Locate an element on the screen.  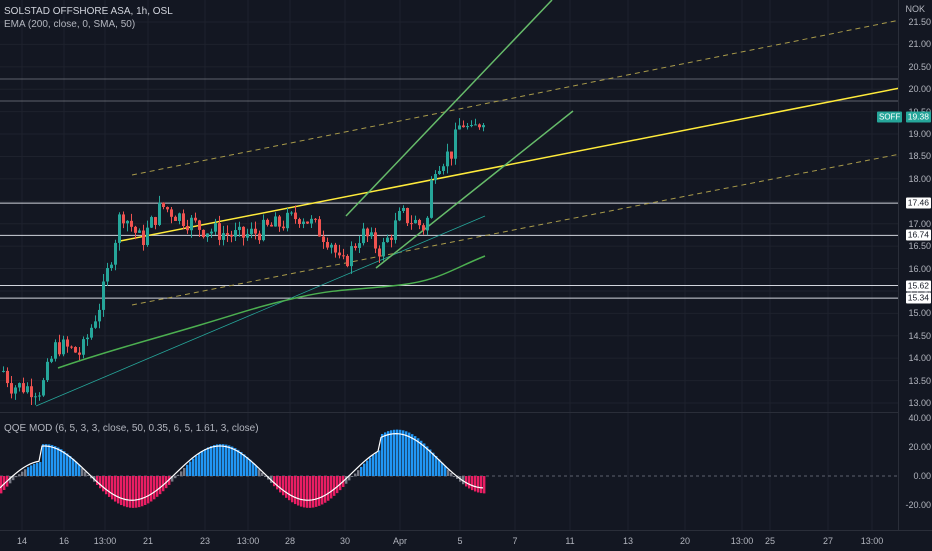
time-label: 11 is located at coordinates (570, 541).